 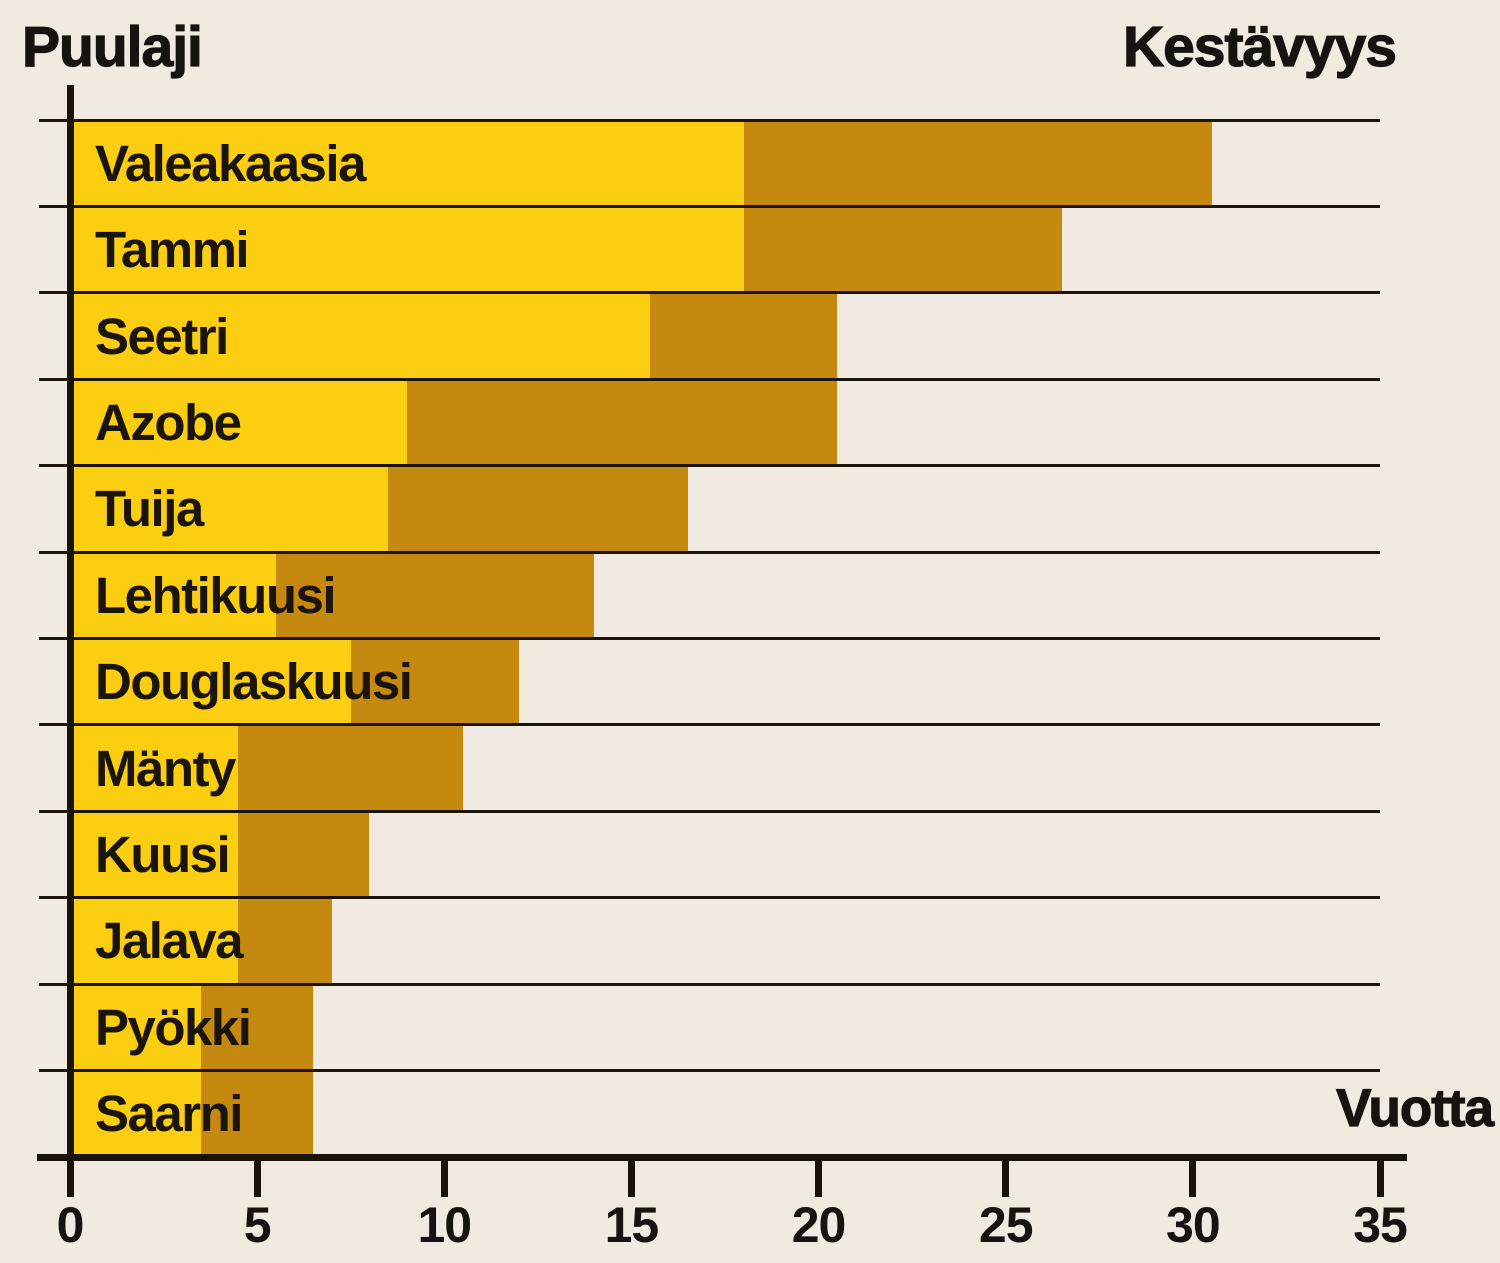 I want to click on row-label-saarni: Saarni, so click(x=169, y=1114).